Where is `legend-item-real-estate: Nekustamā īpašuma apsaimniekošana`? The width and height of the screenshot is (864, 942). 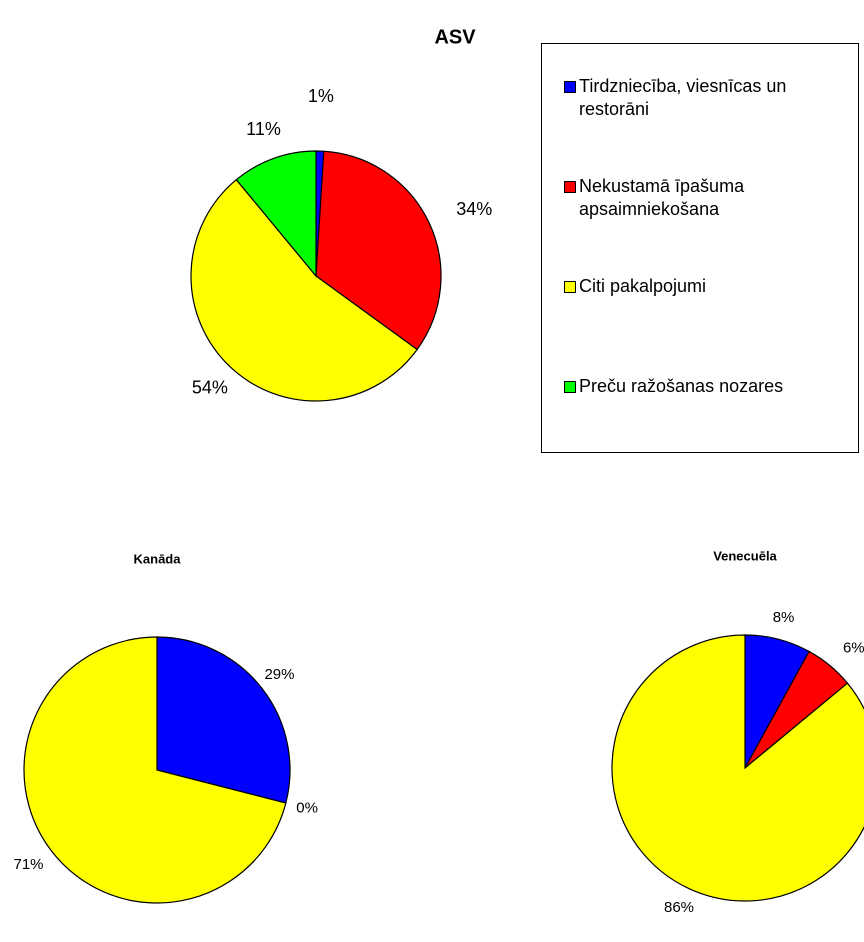
legend-item-real-estate: Nekustamā īpašuma apsaimniekošana is located at coordinates (709, 198).